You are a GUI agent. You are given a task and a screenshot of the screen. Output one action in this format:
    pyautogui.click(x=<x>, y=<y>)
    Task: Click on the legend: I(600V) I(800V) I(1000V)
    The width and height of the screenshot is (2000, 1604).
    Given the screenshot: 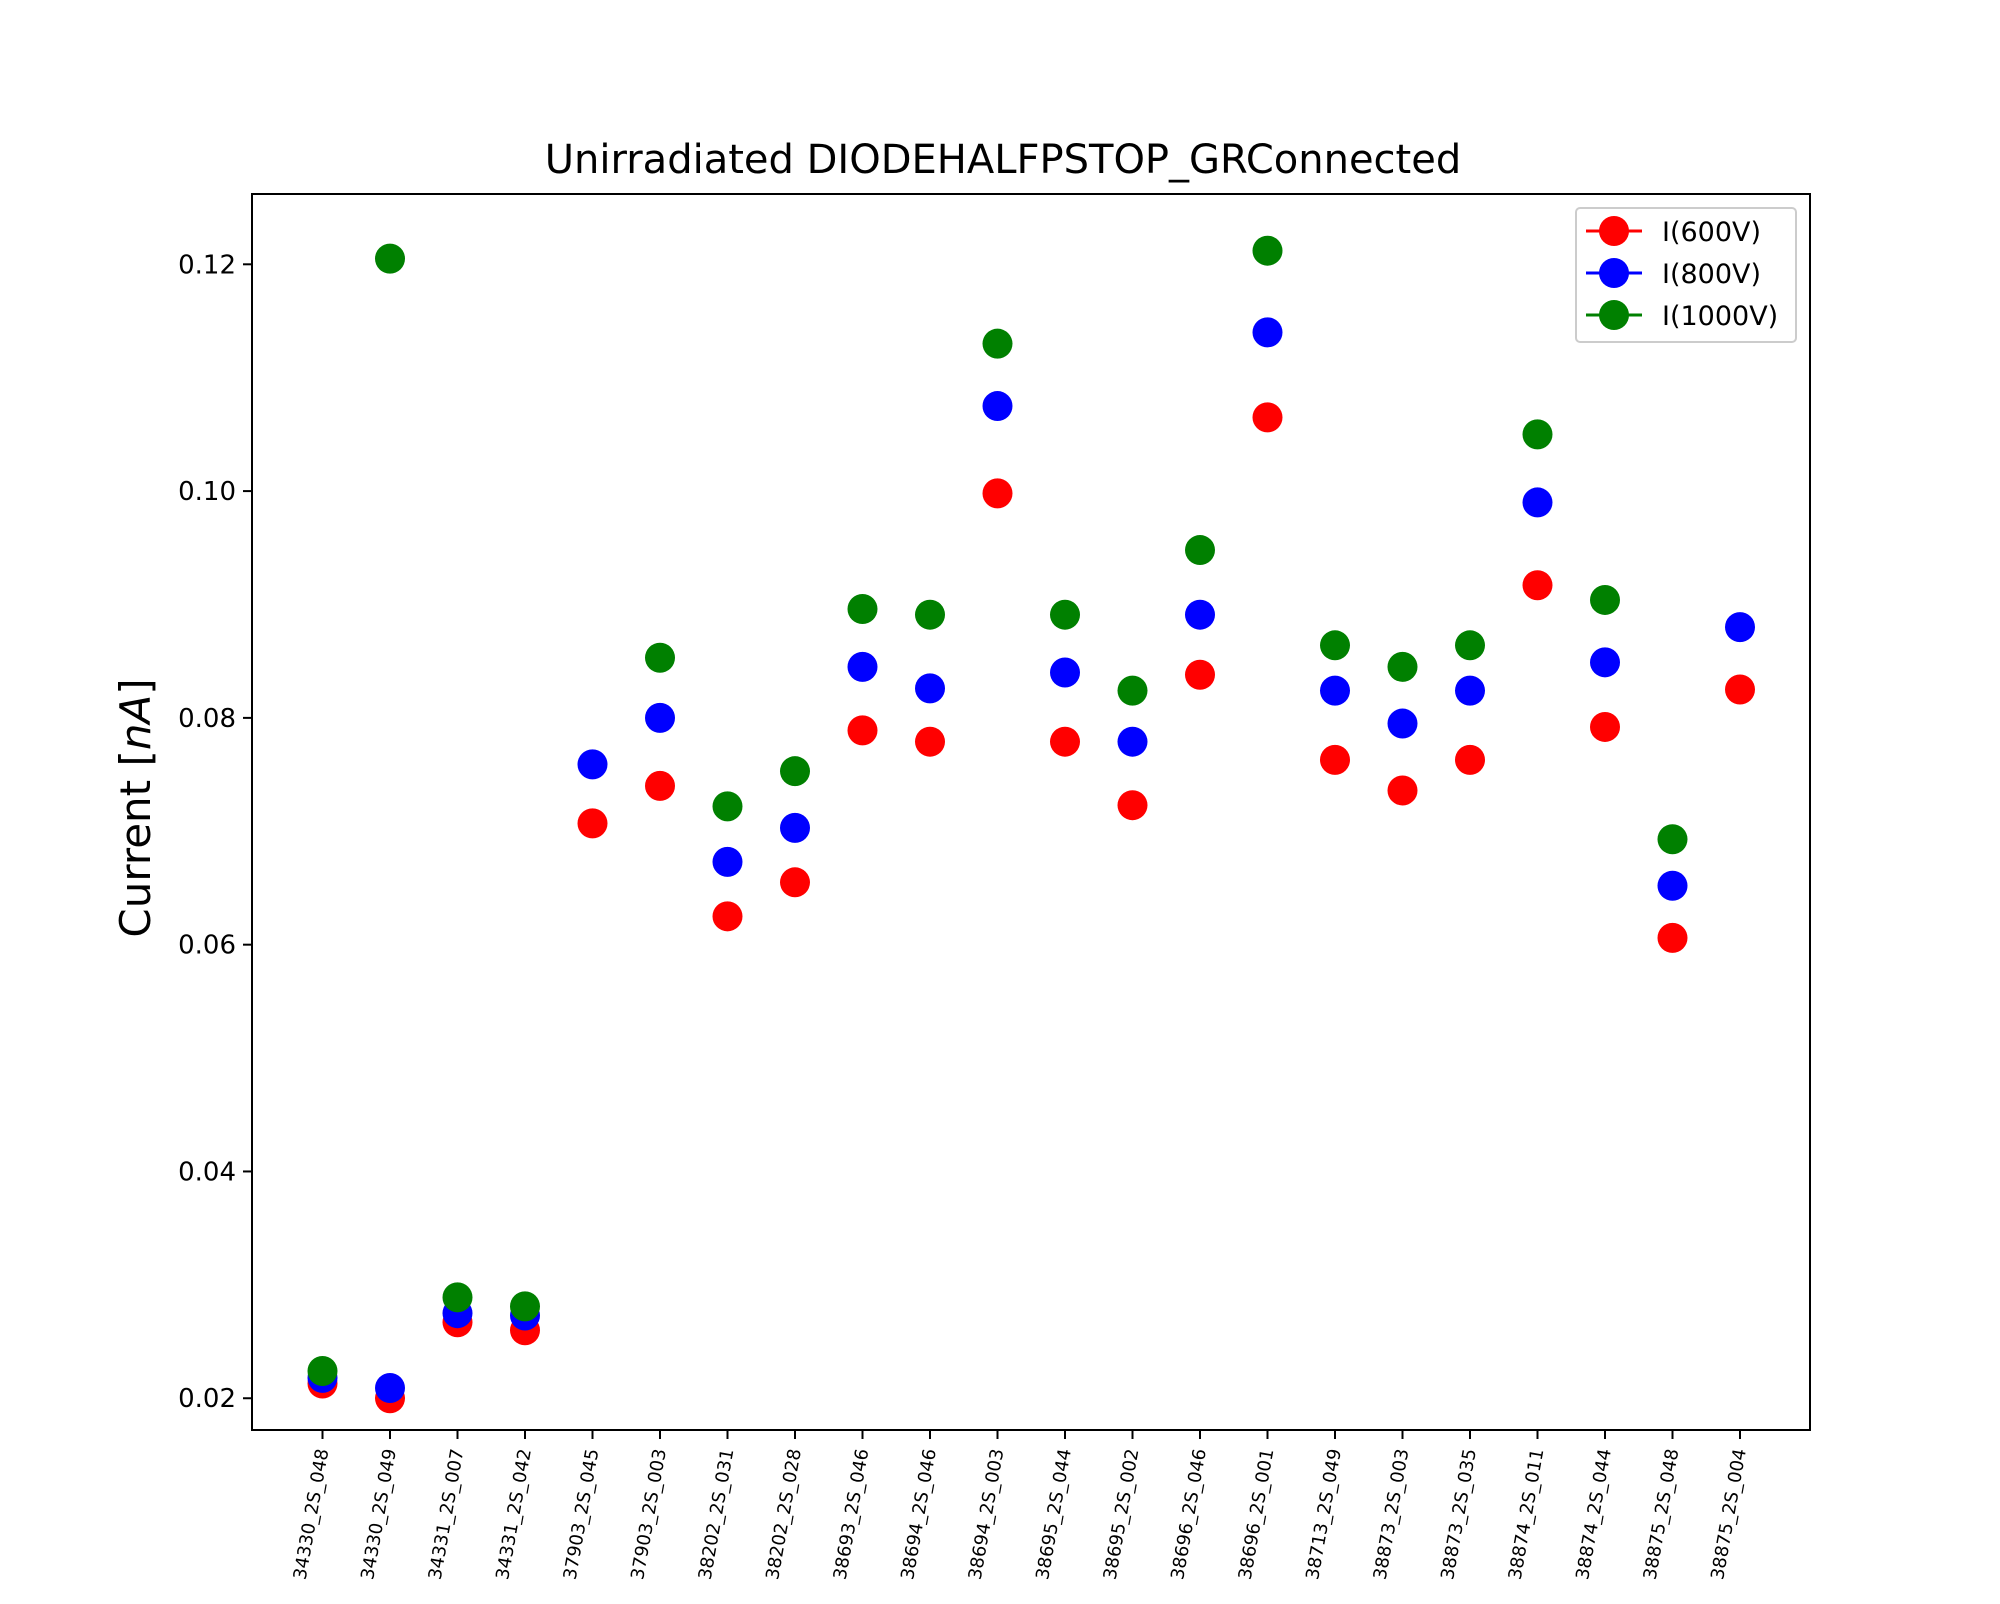 What is the action you would take?
    pyautogui.click(x=1686, y=275)
    